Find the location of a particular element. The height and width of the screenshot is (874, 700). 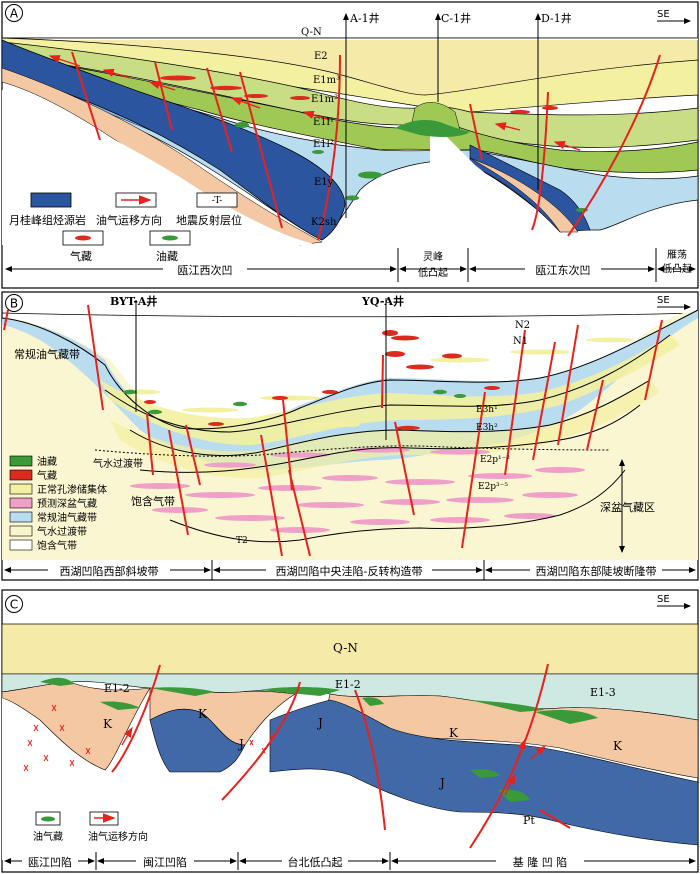

layer-c-j3: J is located at coordinates (441, 783).